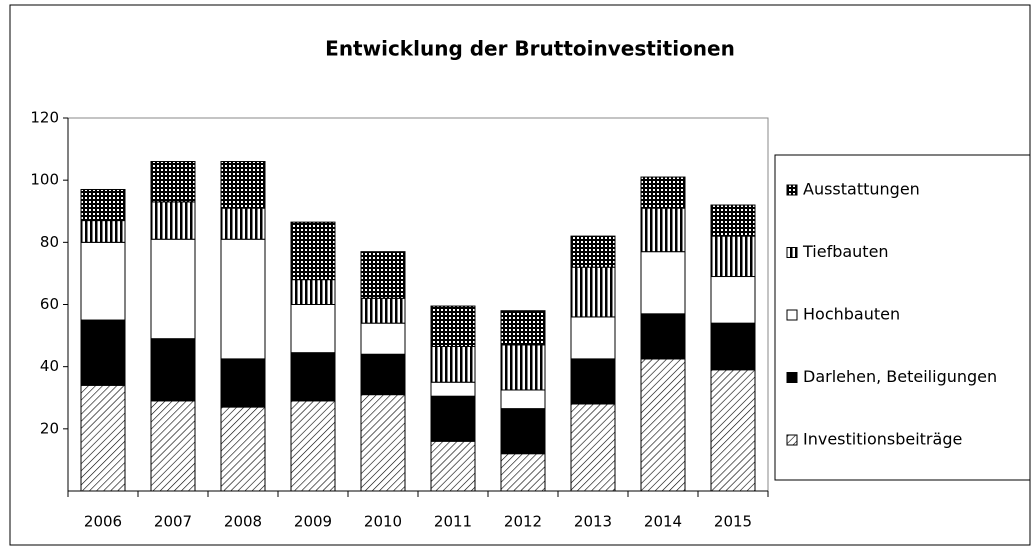 This screenshot has height=555, width=1035. I want to click on chart-title: Entwicklung der Bruttoinvestitionen, so click(530, 49).